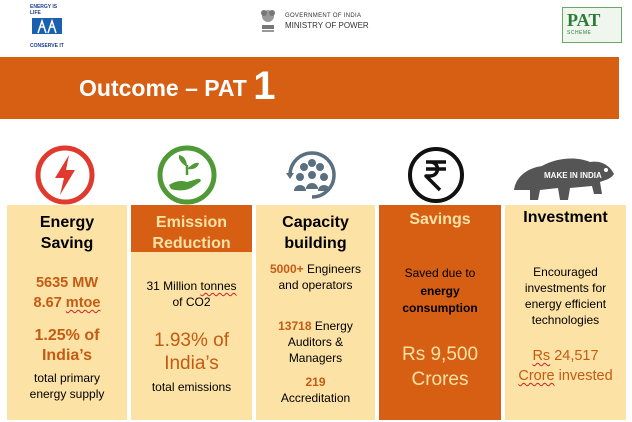 The width and height of the screenshot is (632, 422). What do you see at coordinates (440, 379) in the screenshot?
I see `savings-crores: Crores` at bounding box center [440, 379].